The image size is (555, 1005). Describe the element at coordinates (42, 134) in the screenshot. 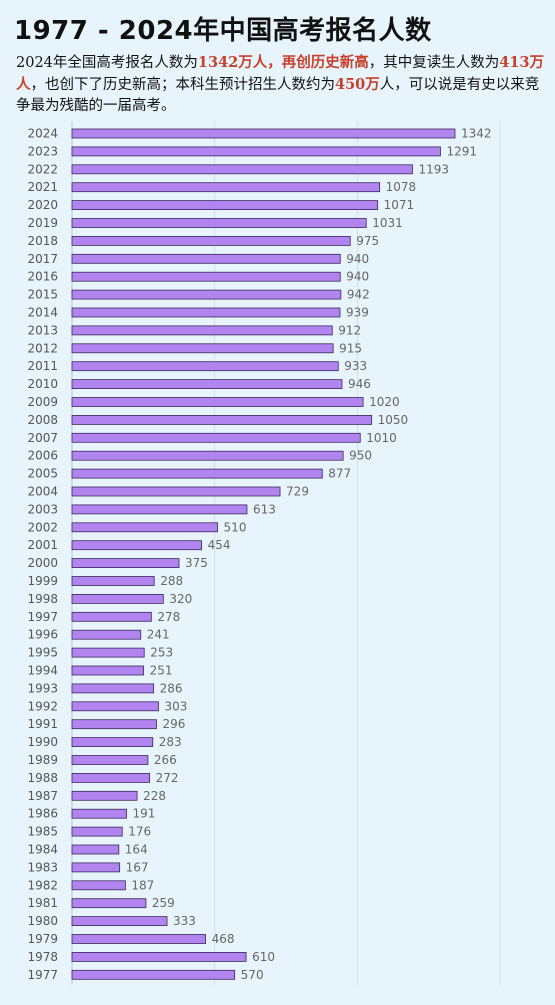

I see `y-tick-label: 2024` at that location.